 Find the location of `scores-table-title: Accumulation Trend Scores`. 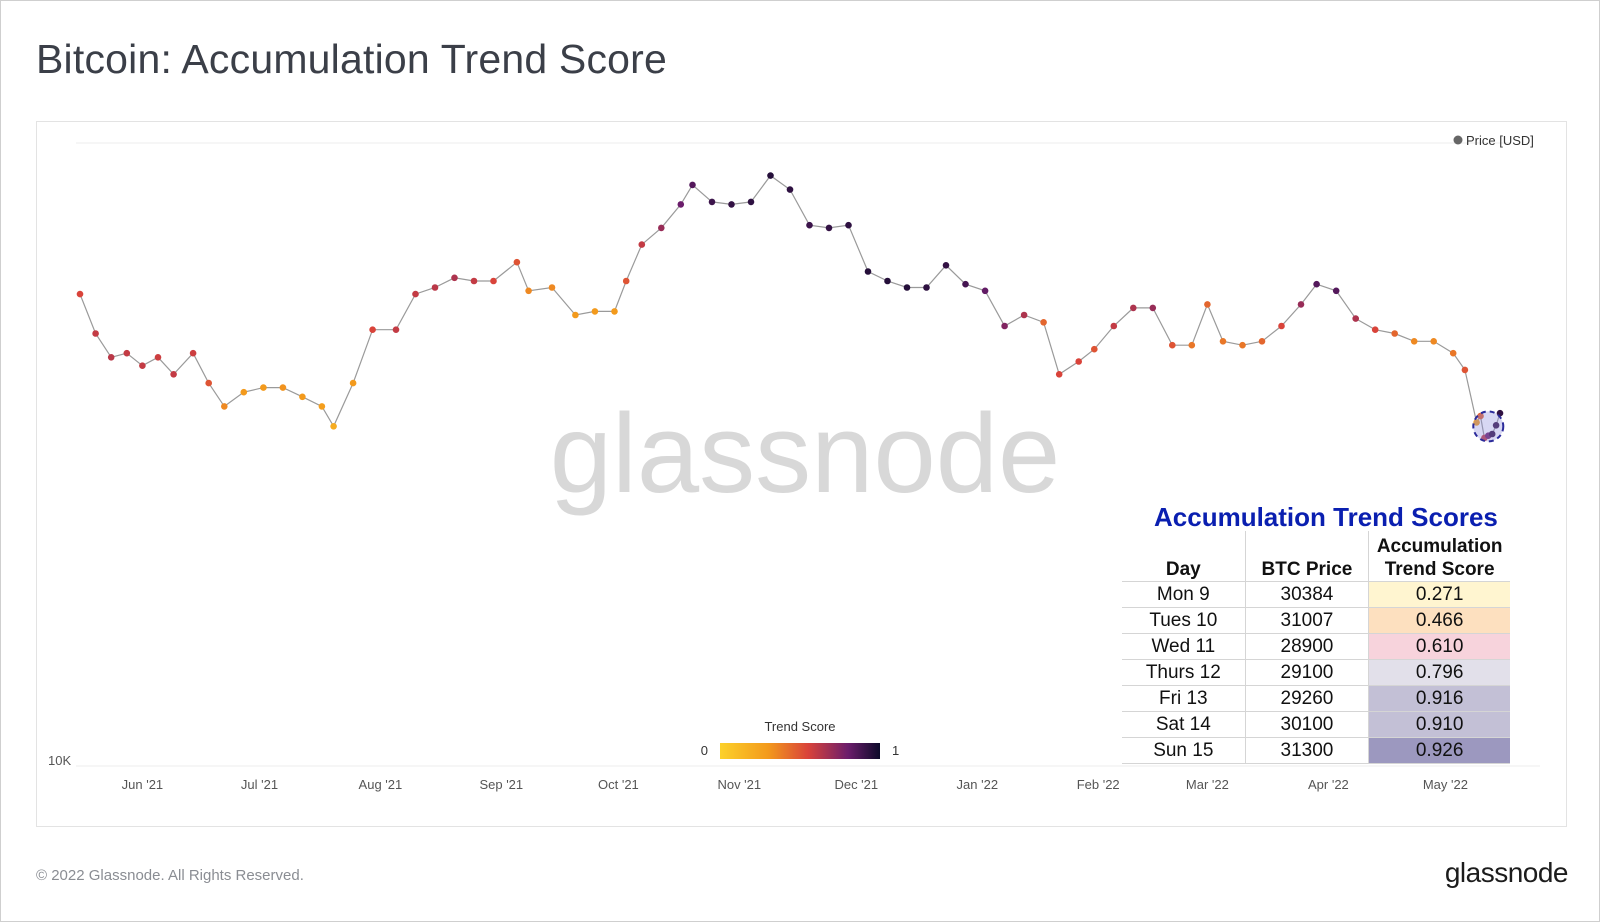

scores-table-title: Accumulation Trend Scores is located at coordinates (1326, 517).